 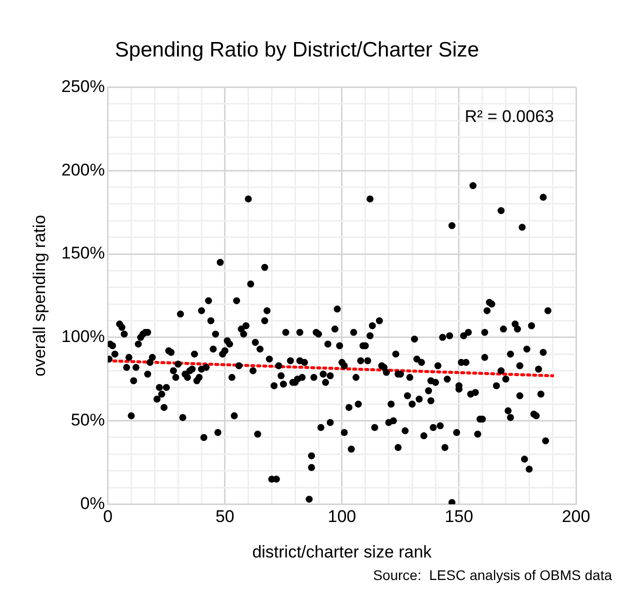 What do you see at coordinates (509, 116) in the screenshot?
I see `annotation: R² = 0.0063` at bounding box center [509, 116].